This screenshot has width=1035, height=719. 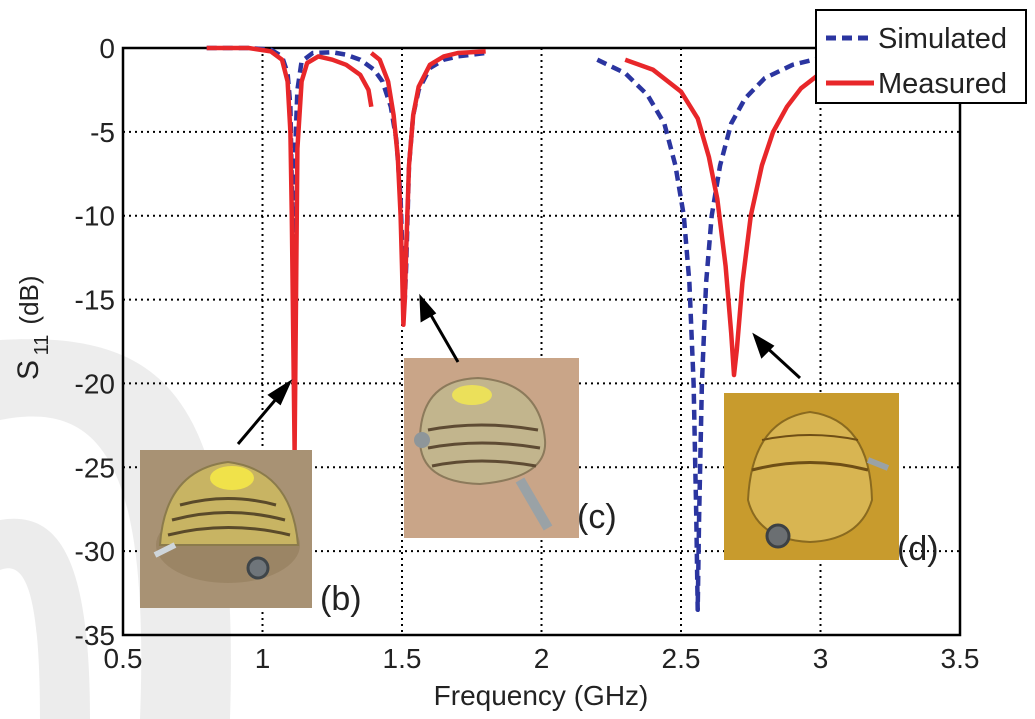 What do you see at coordinates (29, 299) in the screenshot?
I see `y-axis-label-unit: (dB)` at bounding box center [29, 299].